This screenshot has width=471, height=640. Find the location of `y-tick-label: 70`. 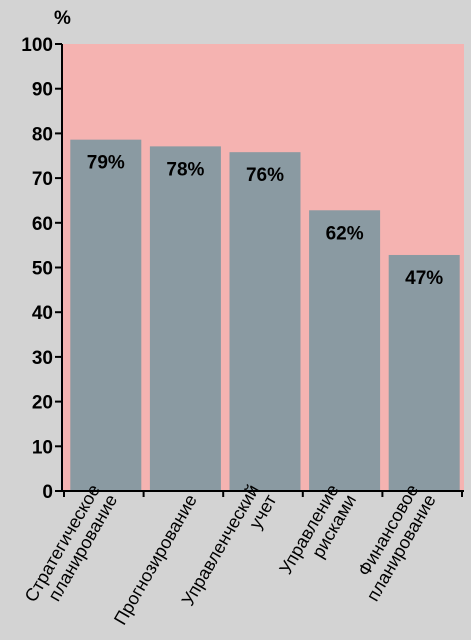

y-tick-label: 70 is located at coordinates (42, 179).